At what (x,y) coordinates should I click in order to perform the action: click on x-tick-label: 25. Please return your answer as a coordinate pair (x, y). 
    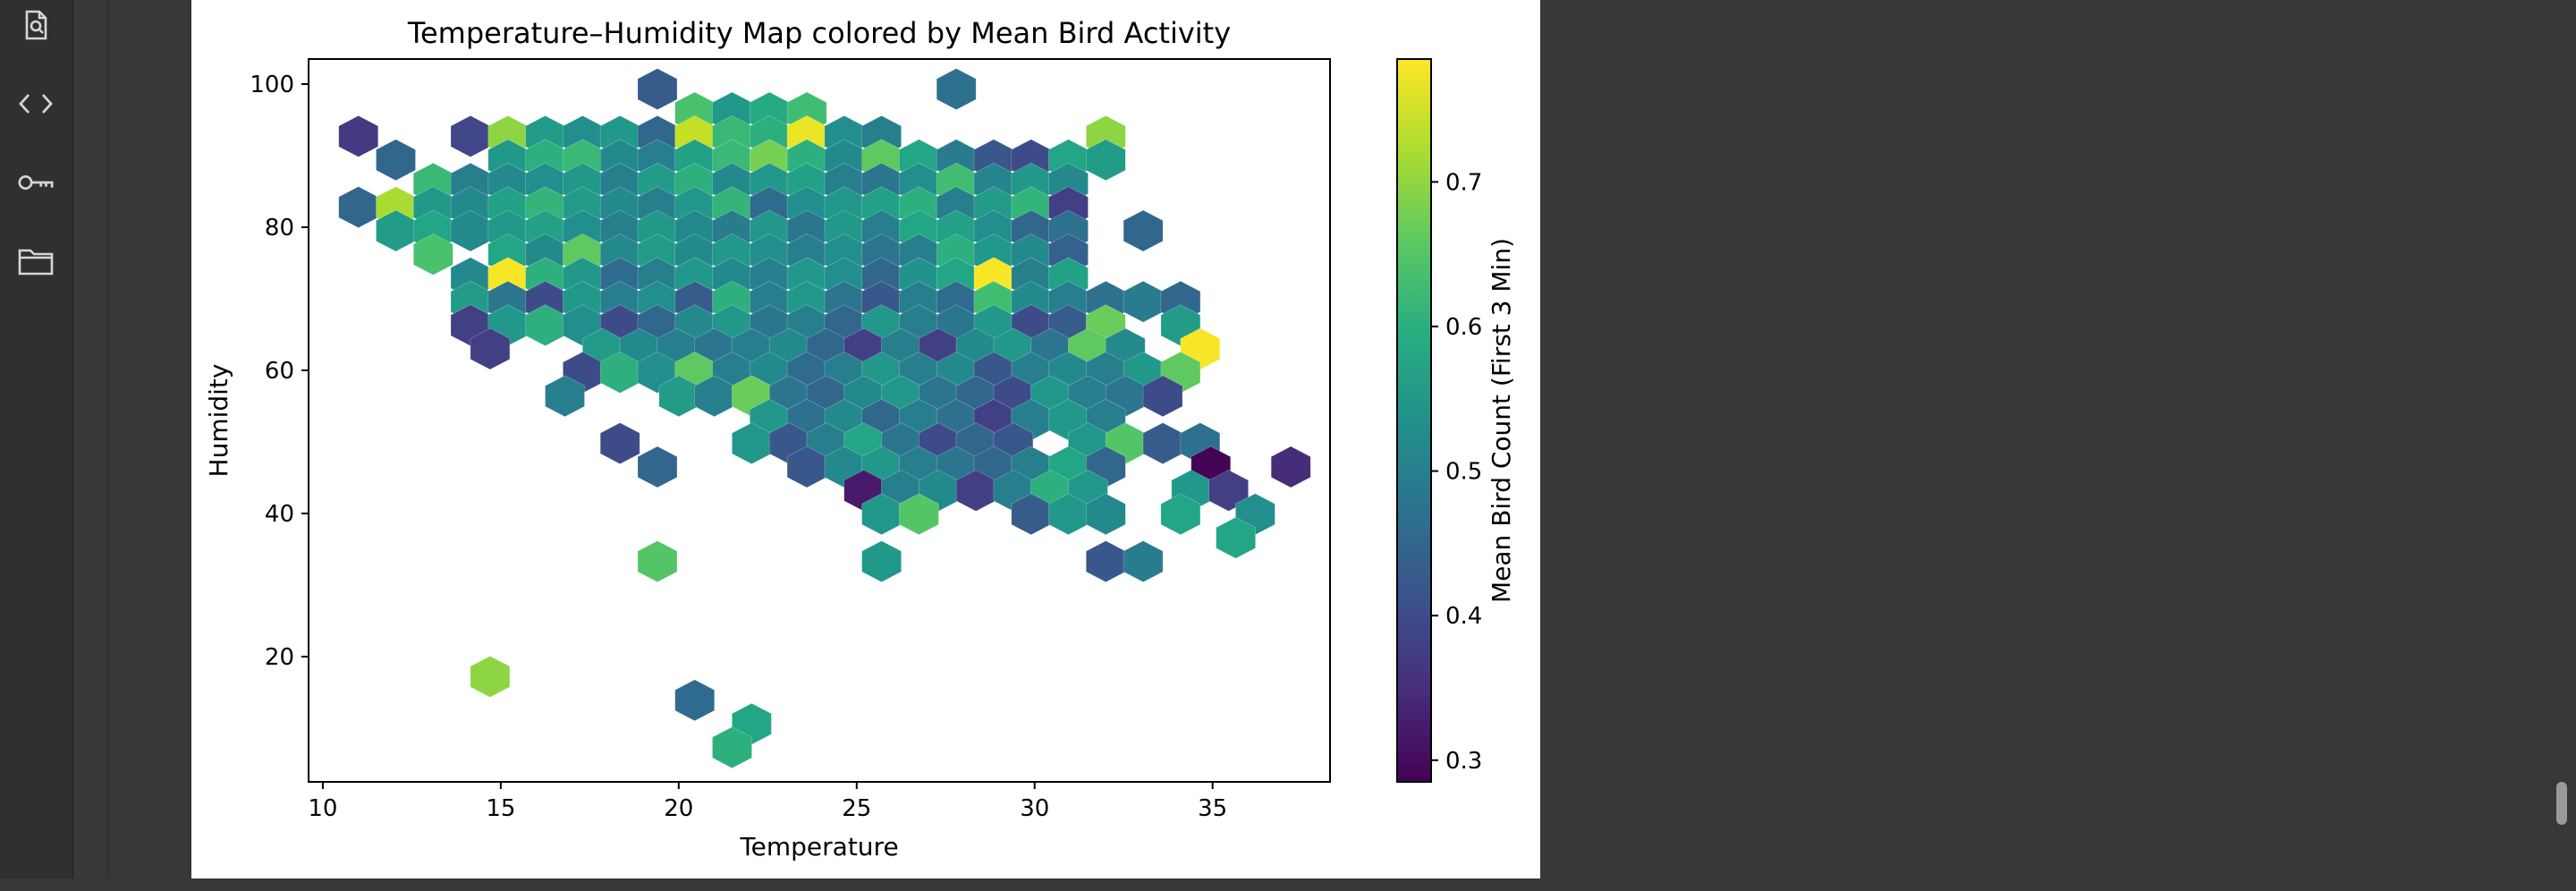
    Looking at the image, I should click on (856, 809).